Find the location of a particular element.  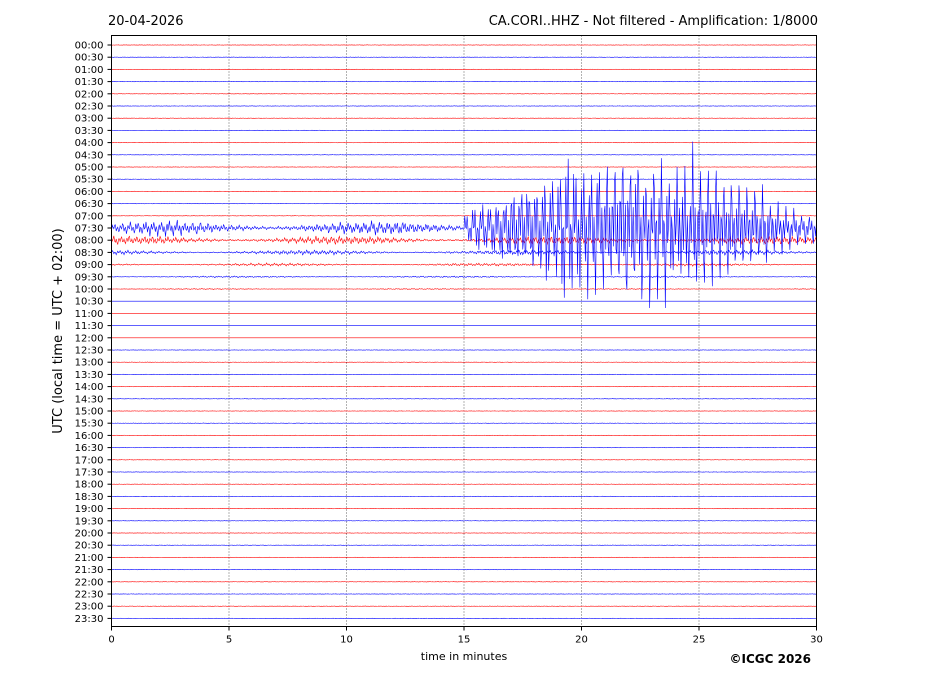

row-label-1430: 14:30 is located at coordinates (89, 399).